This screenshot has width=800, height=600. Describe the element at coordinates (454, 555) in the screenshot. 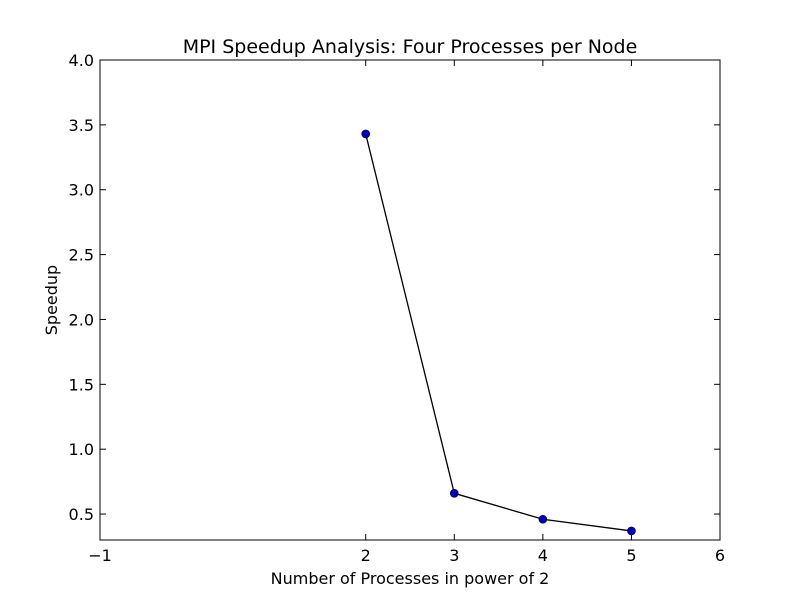

I see `x-tick-label: 3` at that location.